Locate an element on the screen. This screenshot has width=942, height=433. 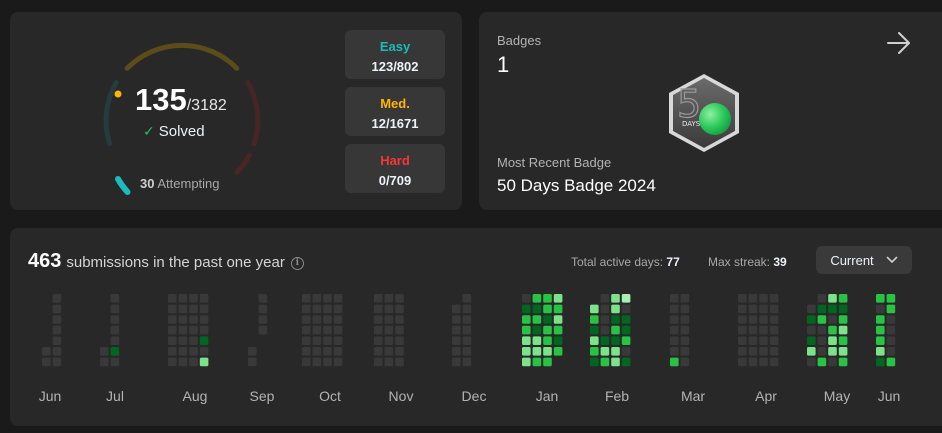
info-icon: i is located at coordinates (297, 263).